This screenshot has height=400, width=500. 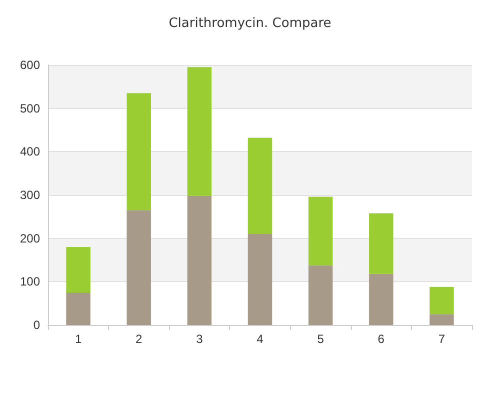 What do you see at coordinates (30, 195) in the screenshot?
I see `y-tick-label: 300` at bounding box center [30, 195].